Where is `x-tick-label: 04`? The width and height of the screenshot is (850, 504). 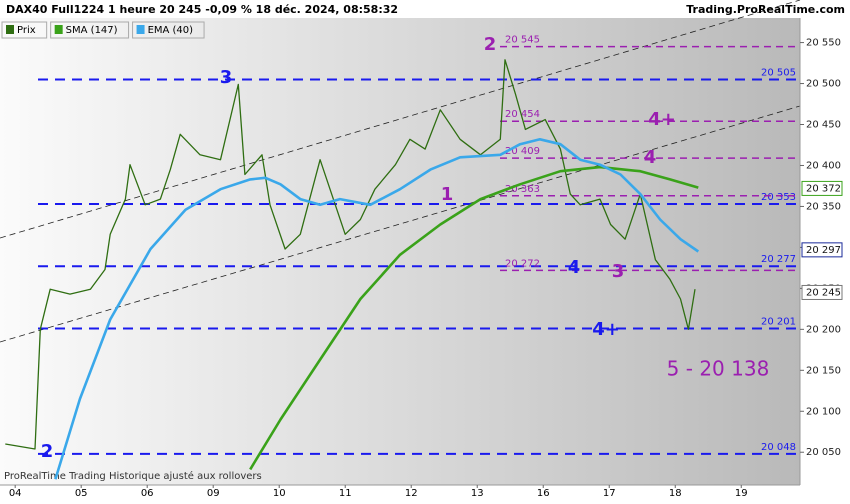
x-tick-label: 04 is located at coordinates (15, 493).